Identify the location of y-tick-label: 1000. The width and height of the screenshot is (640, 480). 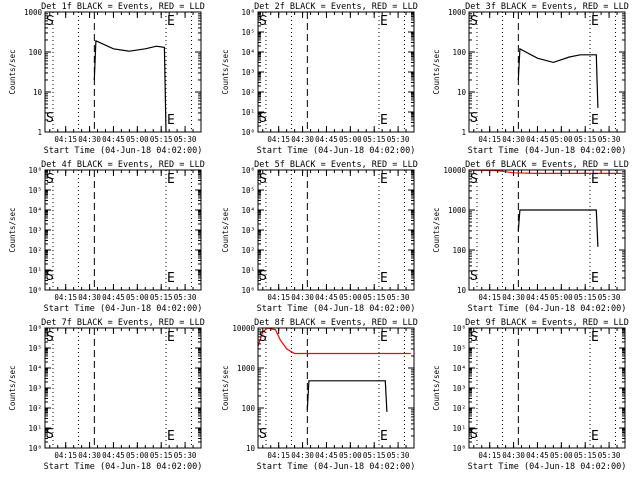
(457, 12).